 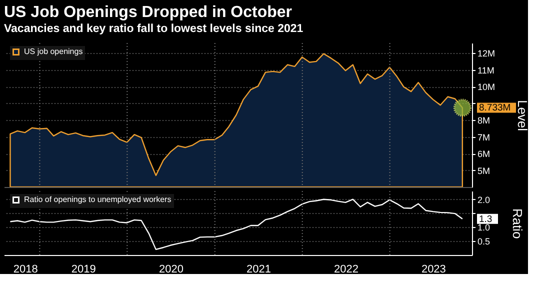 I want to click on legend-label: US job openings, so click(x=53, y=51).